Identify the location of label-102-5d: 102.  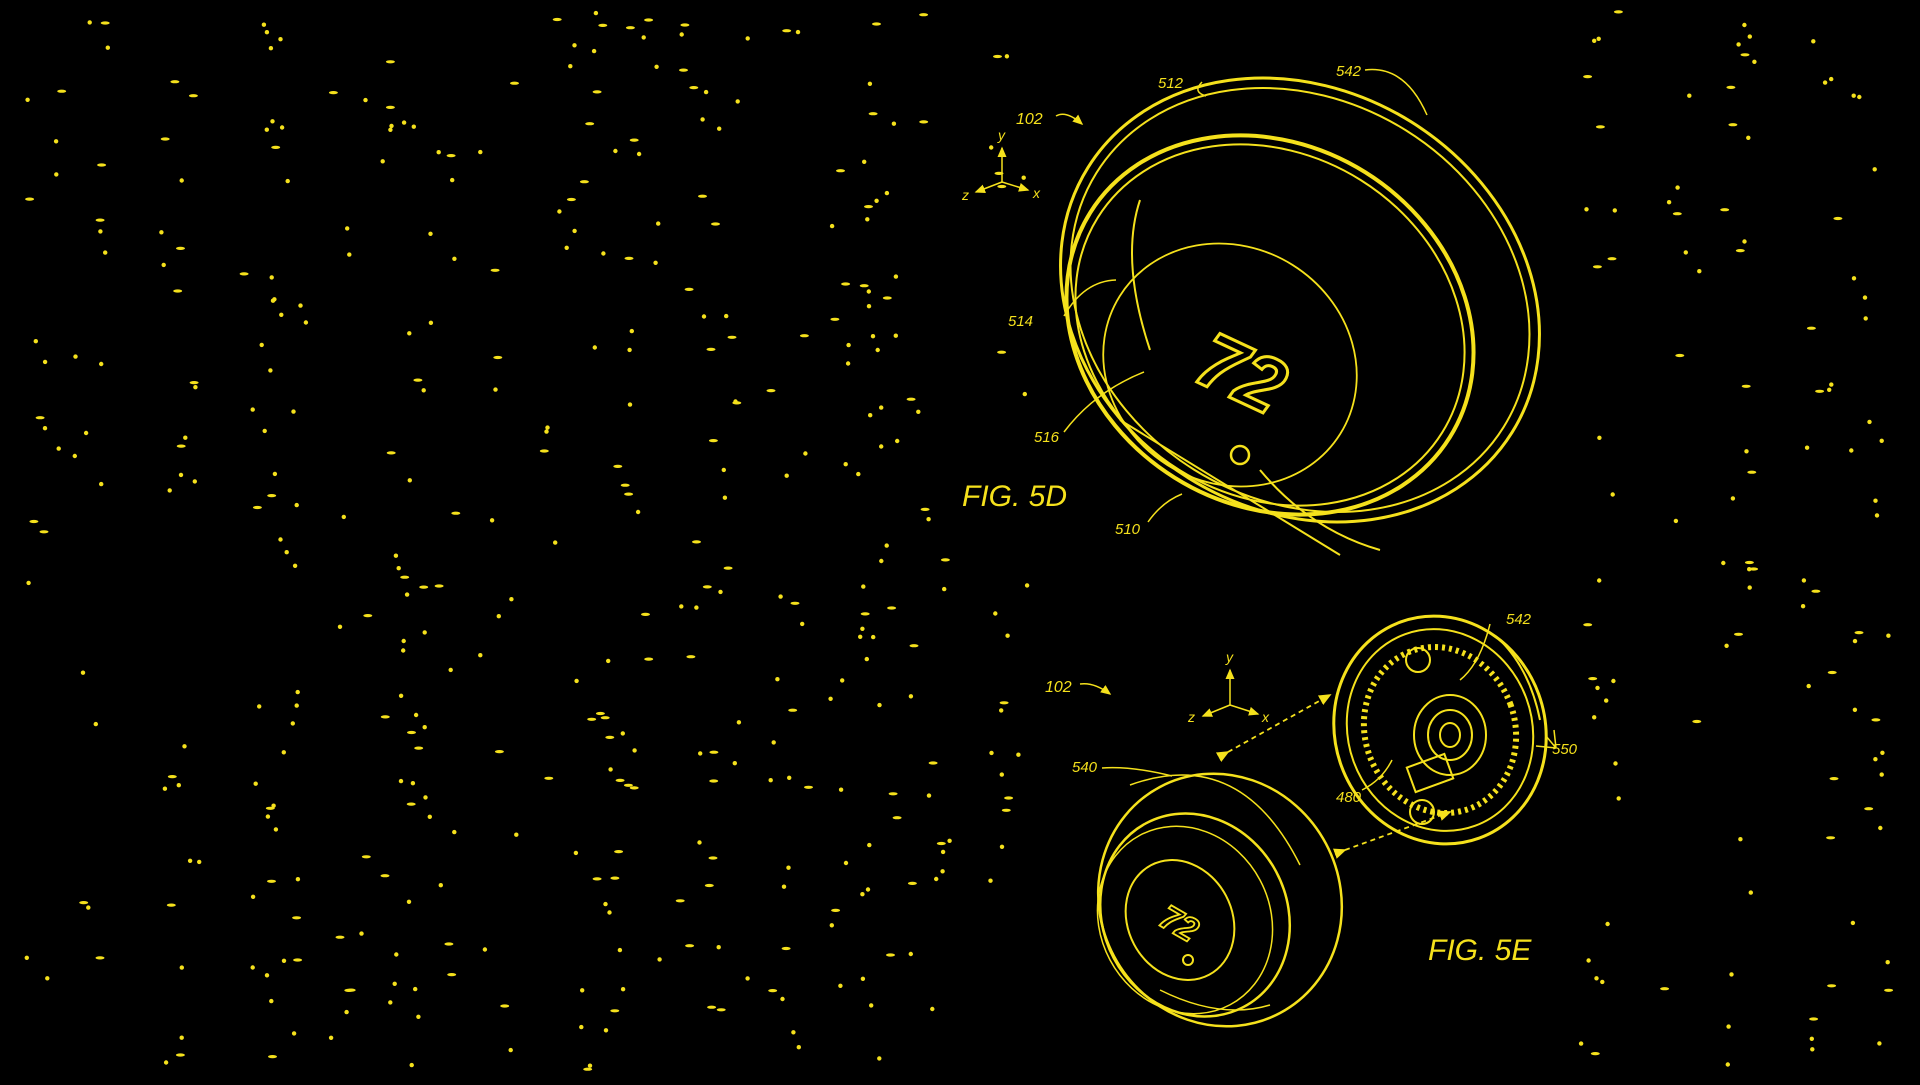
(1029, 119).